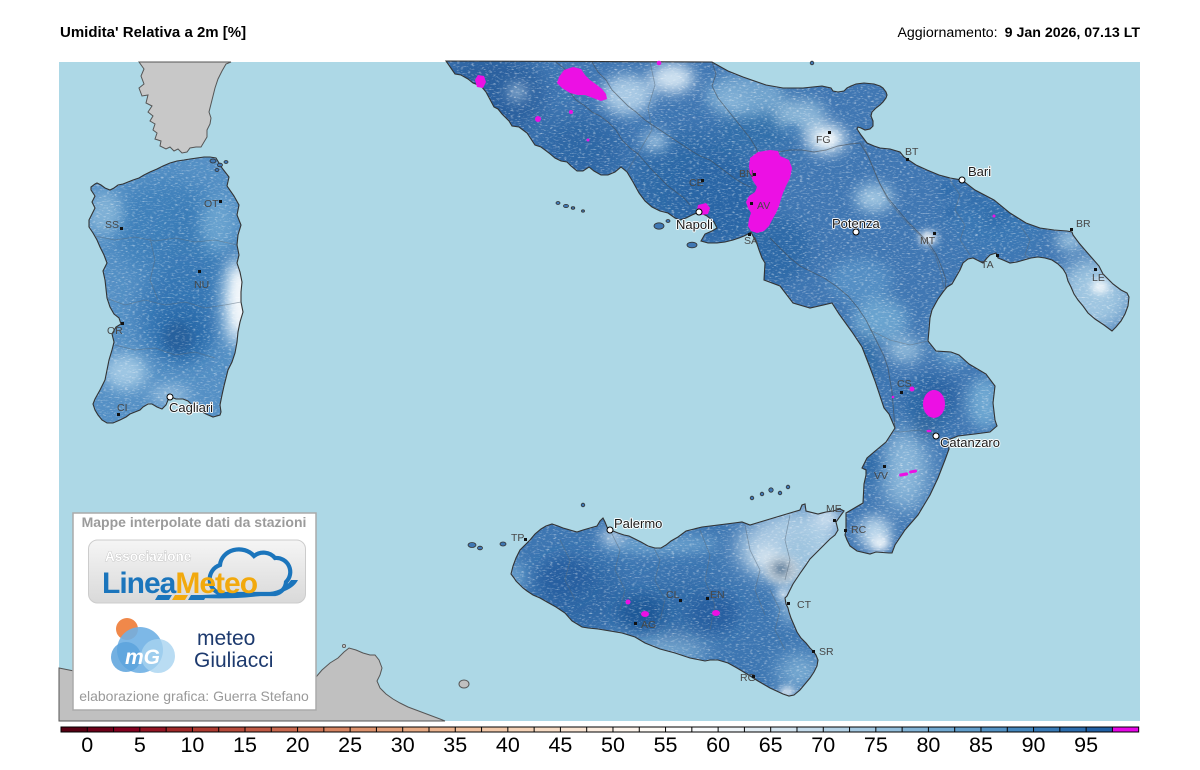 Image resolution: width=1200 pixels, height=770 pixels. I want to click on svg-text: SR, so click(826, 652).